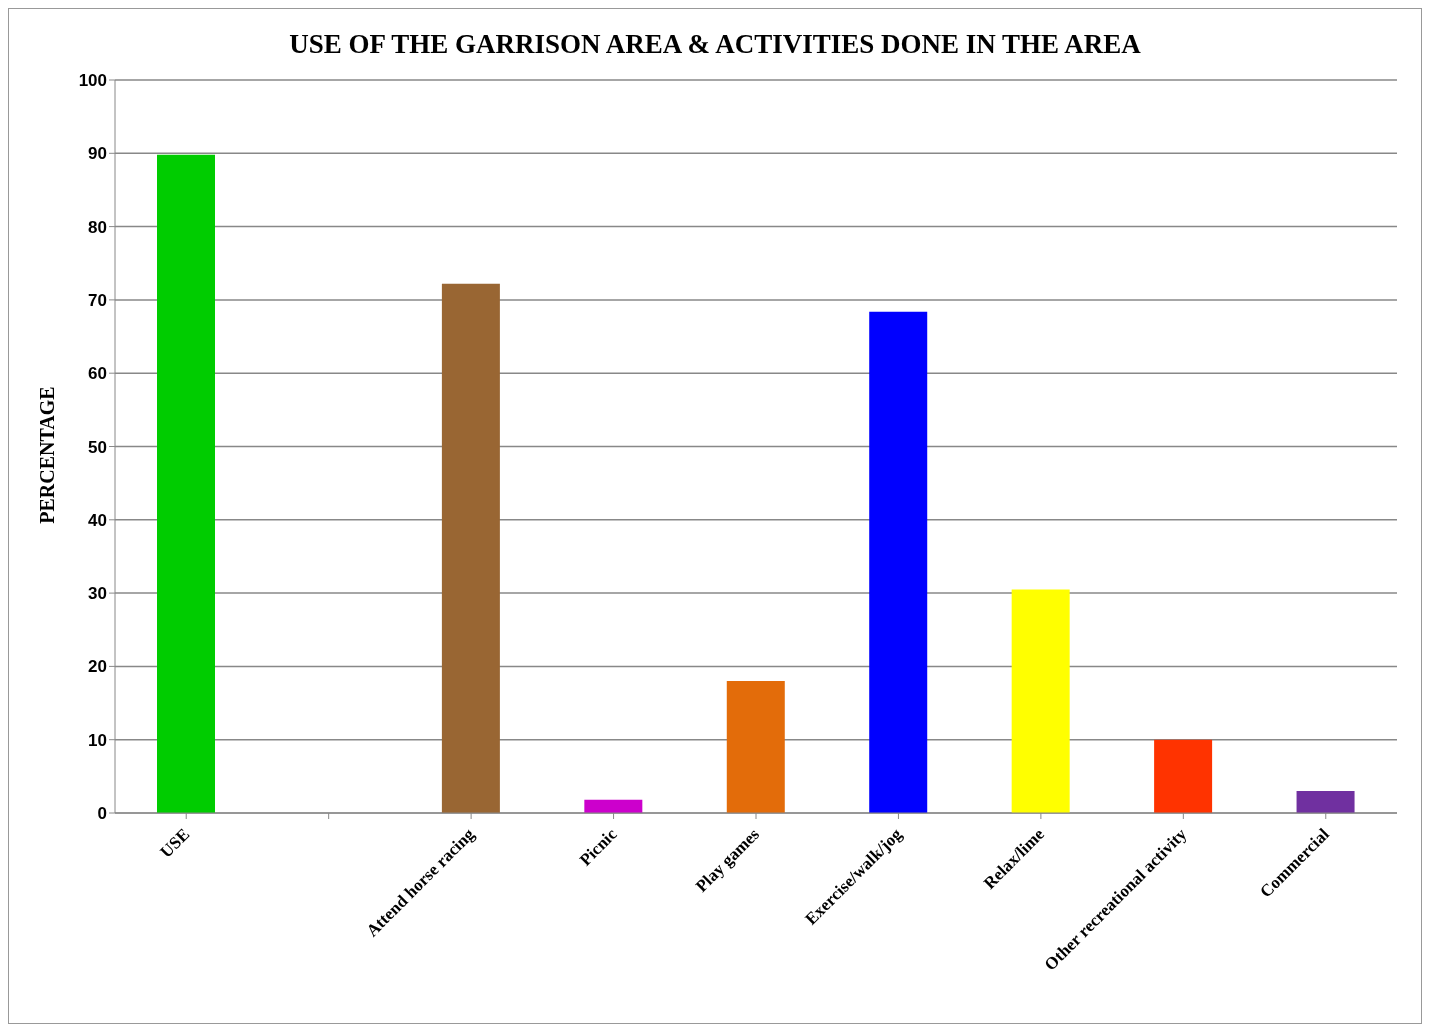 The width and height of the screenshot is (1430, 1034). I want to click on y-tick-label: 40, so click(97, 520).